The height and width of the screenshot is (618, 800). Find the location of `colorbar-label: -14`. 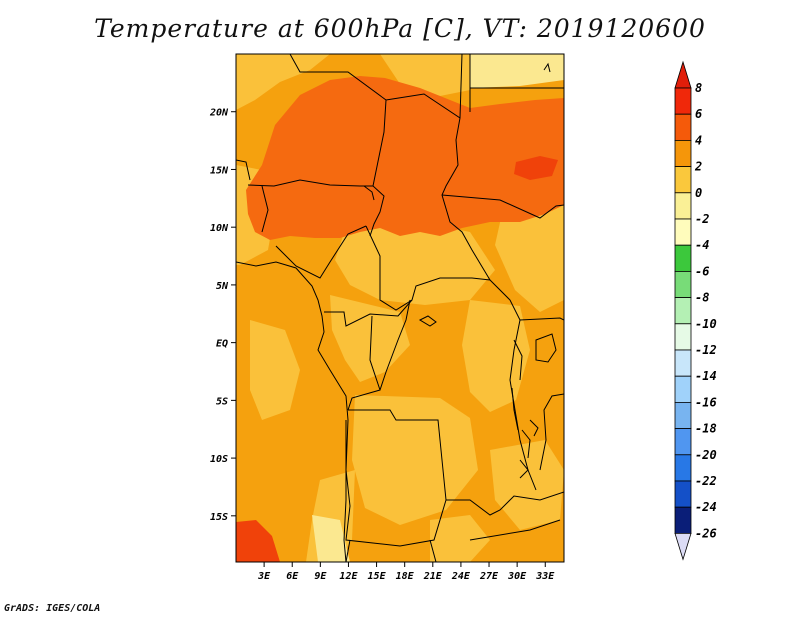

colorbar-label: -14 is located at coordinates (706, 376).